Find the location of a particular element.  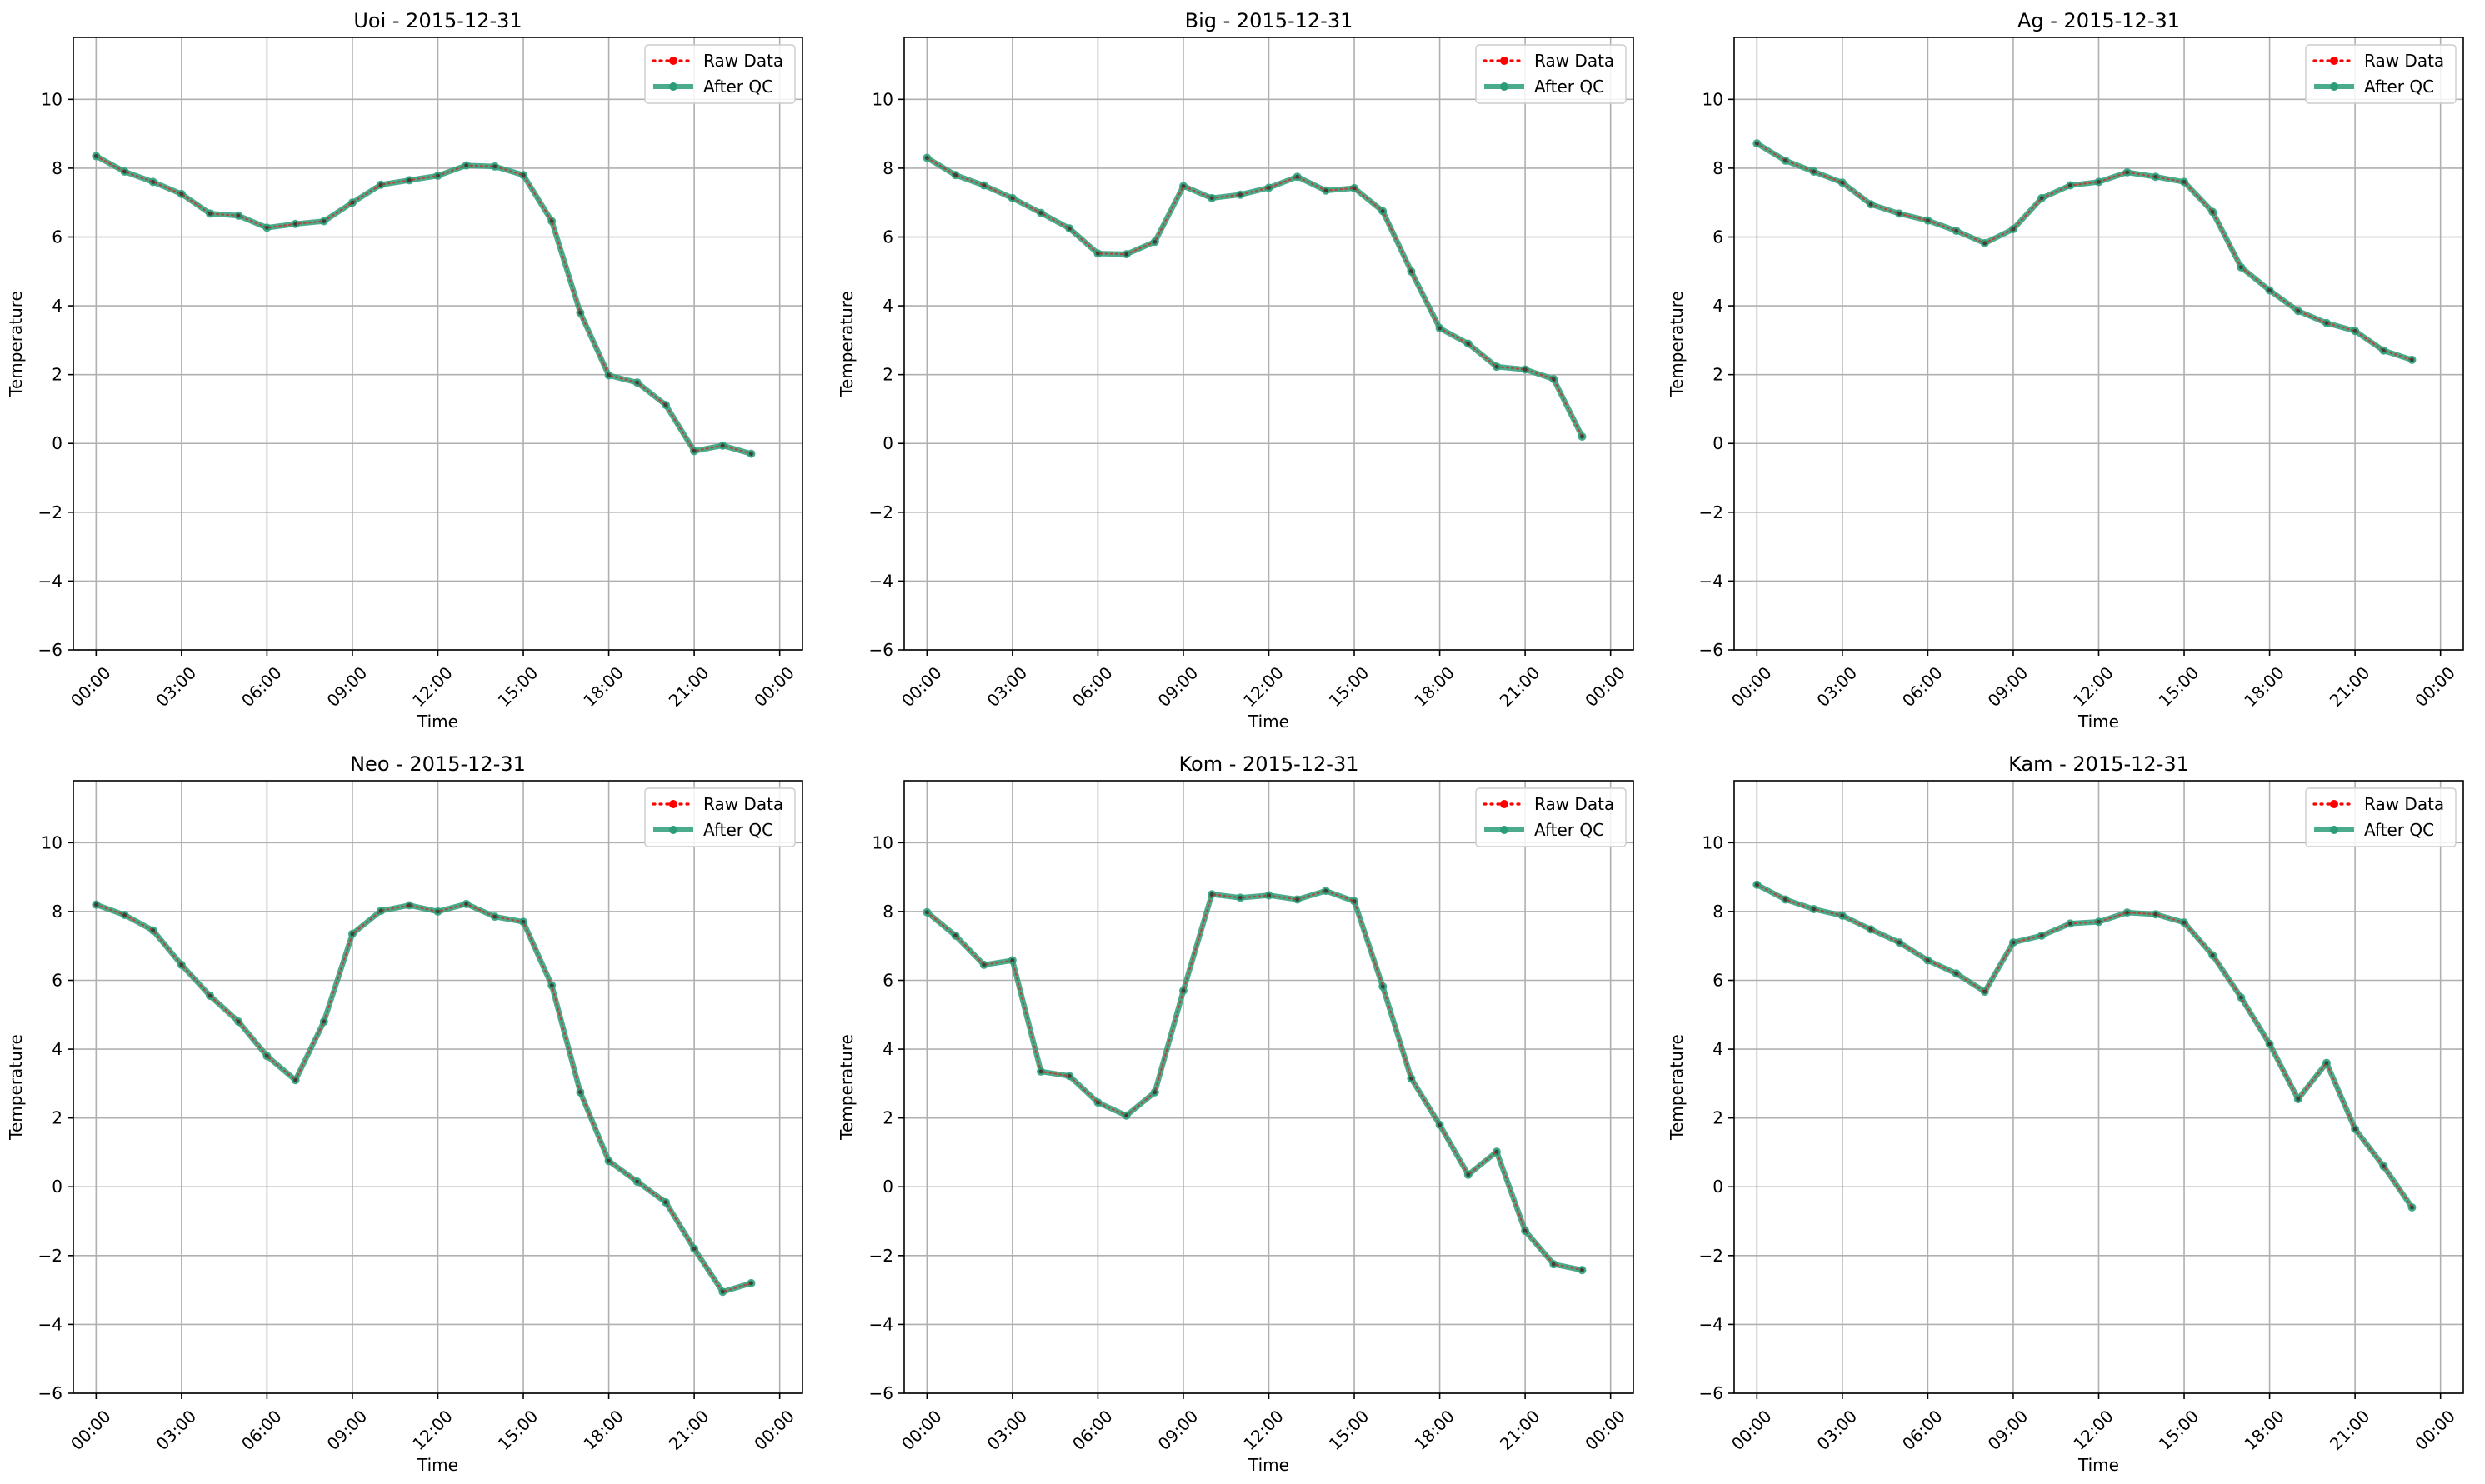

y-axis-label: Temperature is located at coordinates (1677, 344).